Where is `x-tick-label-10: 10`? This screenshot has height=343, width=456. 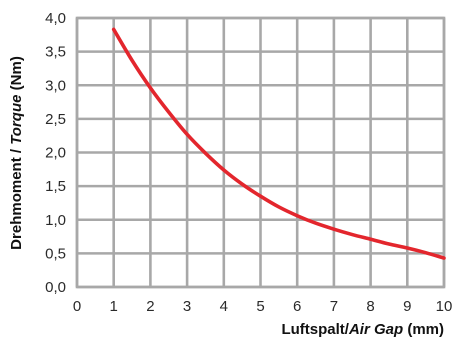 x-tick-label-10: 10 is located at coordinates (444, 306).